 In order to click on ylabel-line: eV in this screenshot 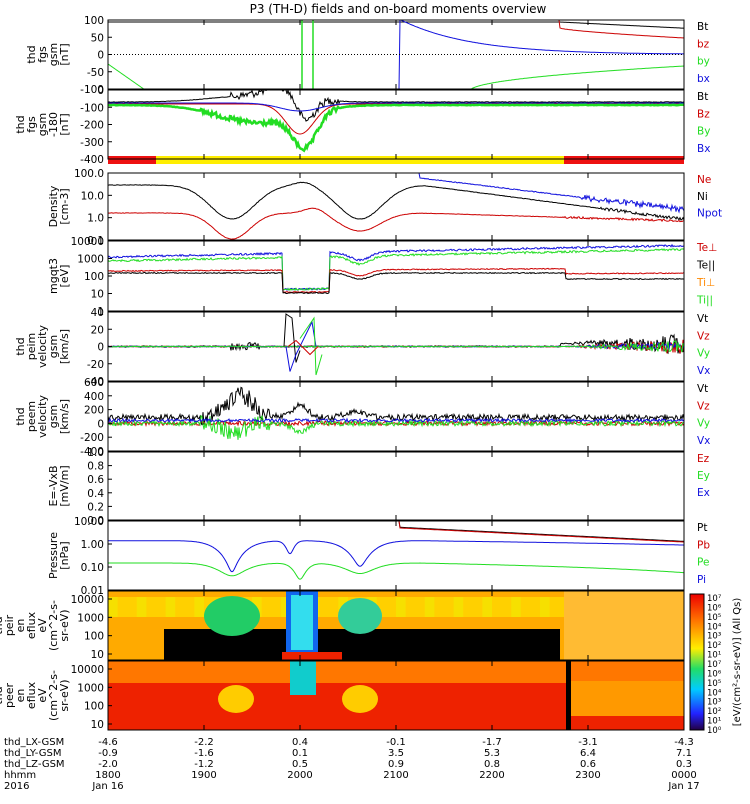, I will do `click(42, 625)`.